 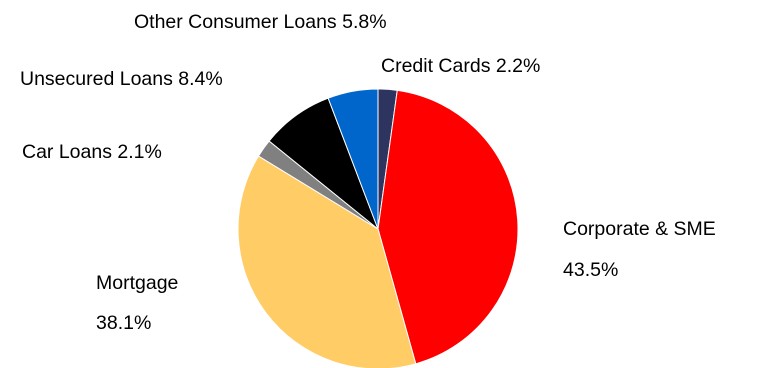 What do you see at coordinates (92, 152) in the screenshot?
I see `label-car-loans: Car Loans 2.1%` at bounding box center [92, 152].